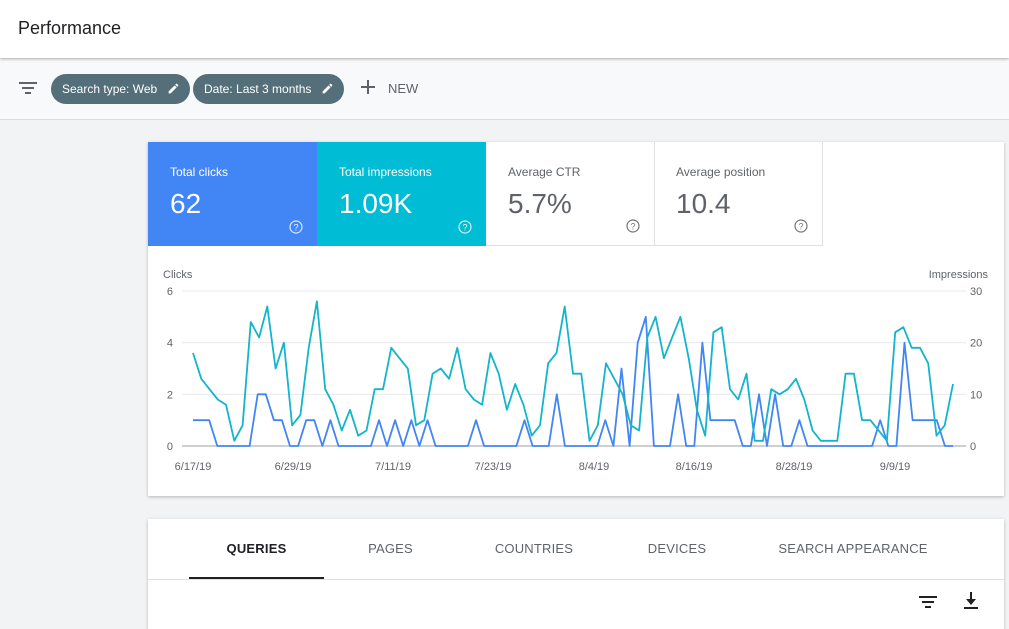  Describe the element at coordinates (976, 344) in the screenshot. I see `right-tick-label: 20` at that location.